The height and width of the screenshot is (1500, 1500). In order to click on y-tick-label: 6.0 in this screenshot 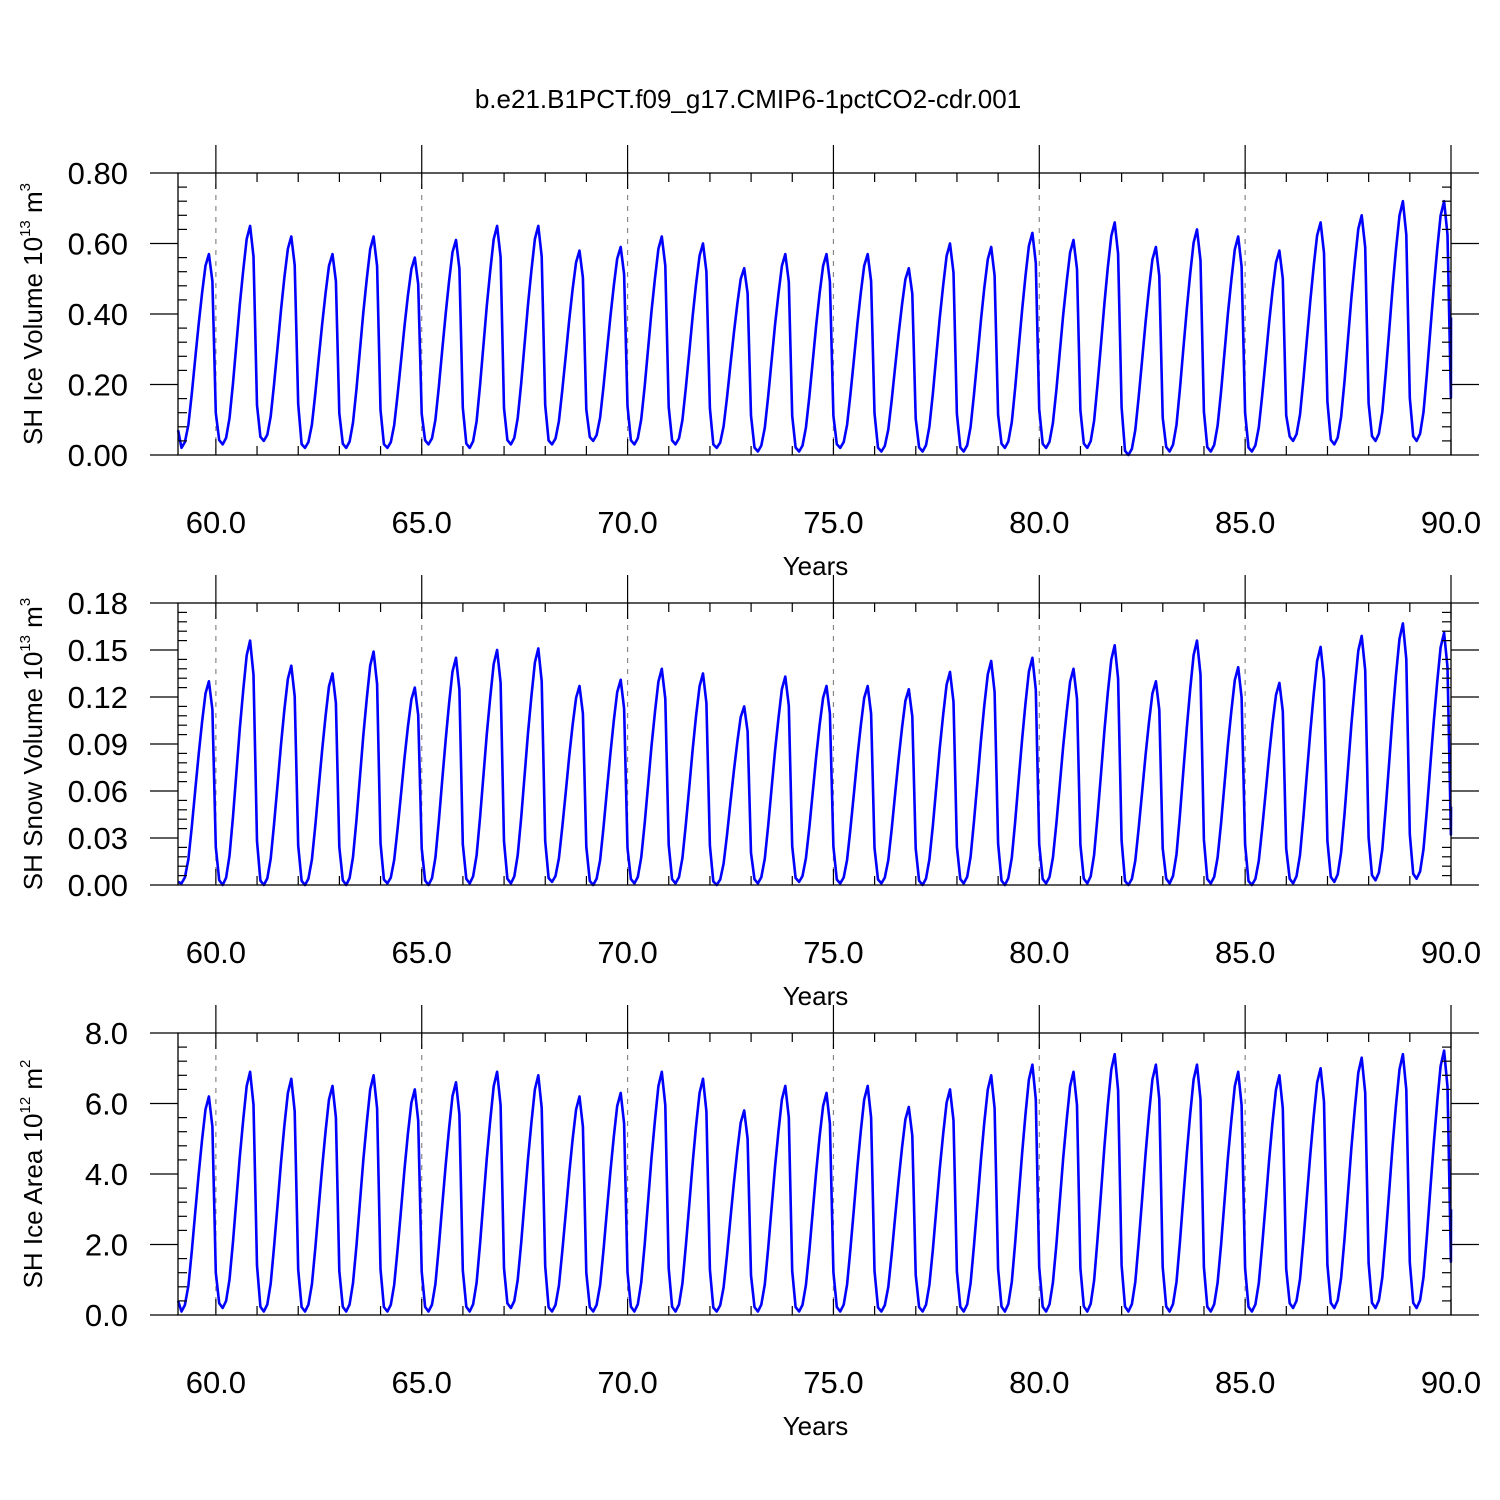, I will do `click(106, 1104)`.